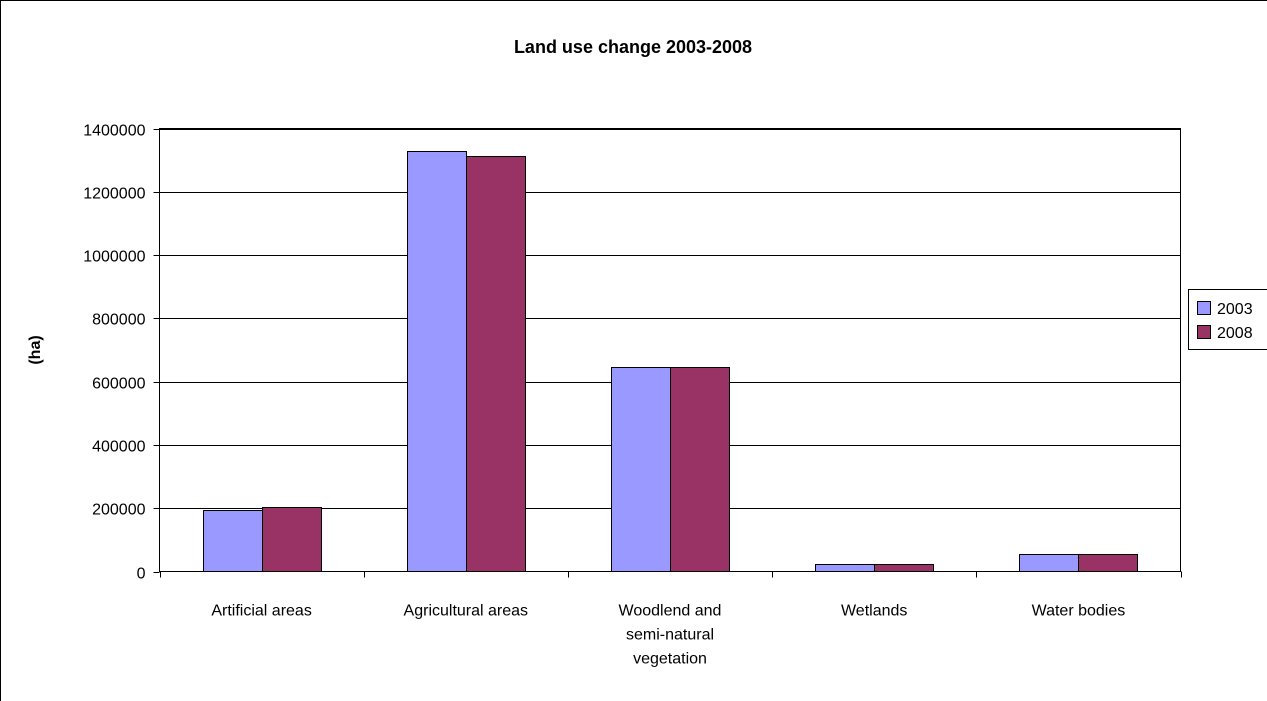 Image resolution: width=1267 pixels, height=701 pixels. Describe the element at coordinates (1235, 333) in the screenshot. I see `legend-label-2008: 2008` at that location.